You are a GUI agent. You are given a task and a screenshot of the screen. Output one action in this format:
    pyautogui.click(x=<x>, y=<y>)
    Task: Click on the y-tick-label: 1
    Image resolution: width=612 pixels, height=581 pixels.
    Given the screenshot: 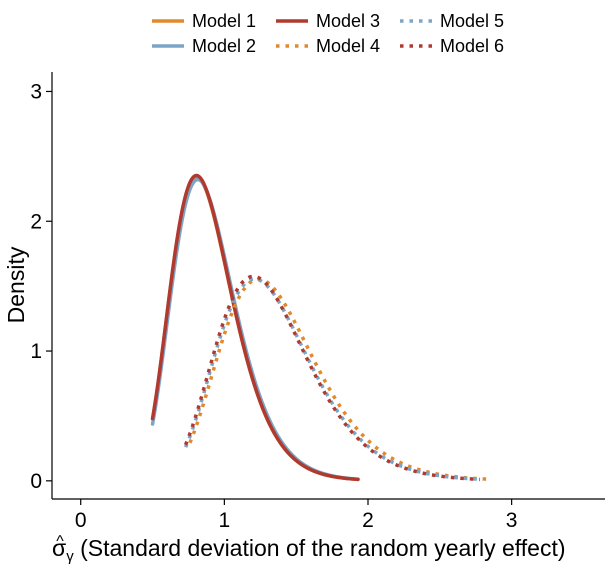 What is the action you would take?
    pyautogui.click(x=36, y=351)
    